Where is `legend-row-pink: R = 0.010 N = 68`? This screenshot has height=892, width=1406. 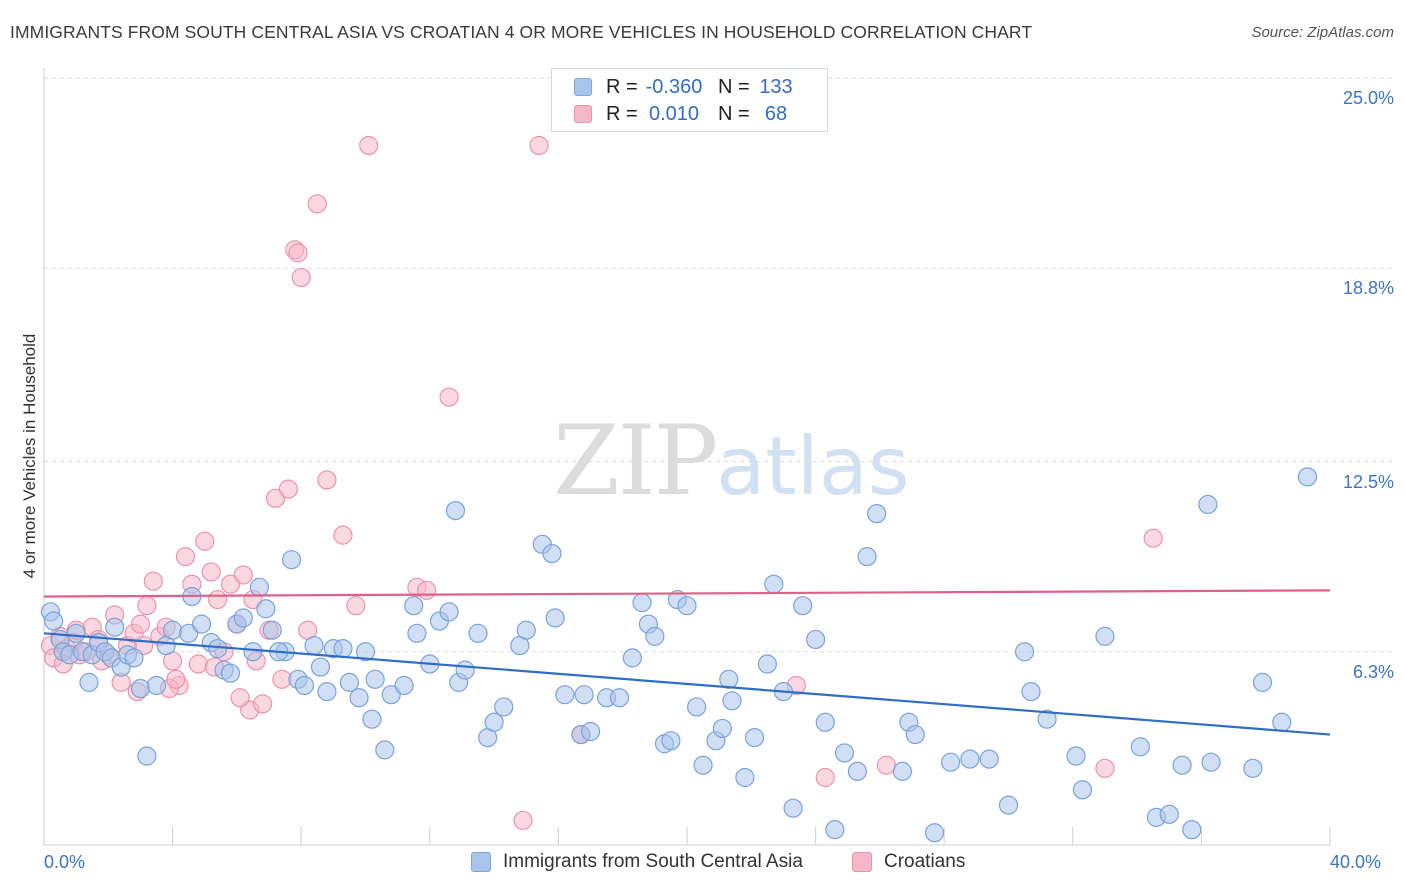
legend-row-pink: R = 0.010 N = 68 is located at coordinates (685, 114).